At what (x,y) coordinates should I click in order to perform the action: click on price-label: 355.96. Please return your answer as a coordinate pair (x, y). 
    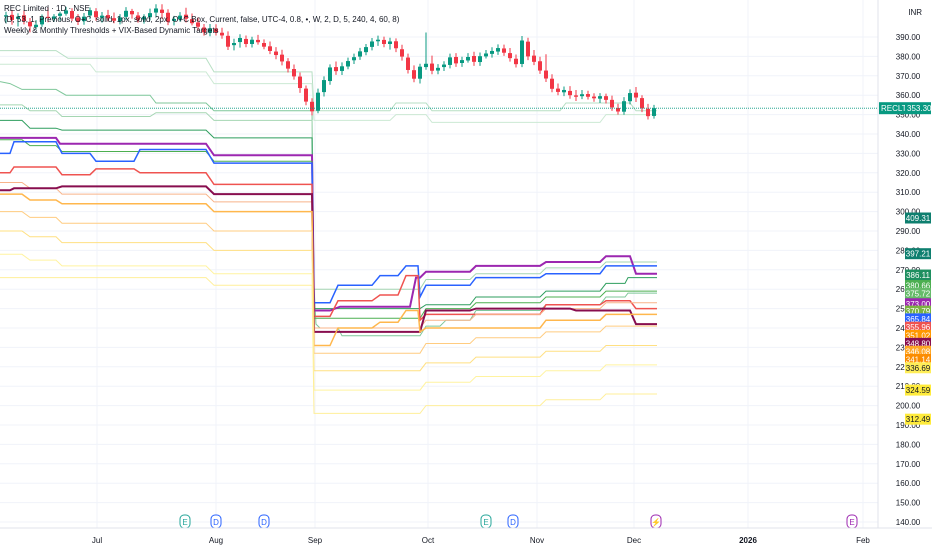
    Looking at the image, I should click on (918, 327).